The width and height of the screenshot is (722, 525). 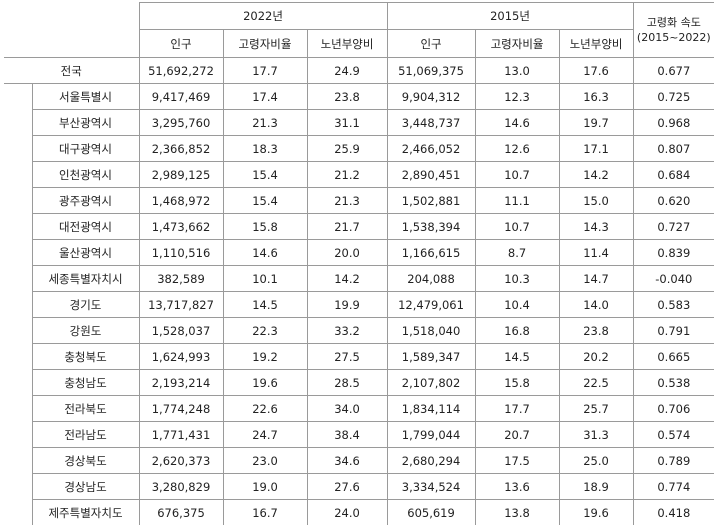 I want to click on elder-ratio-2015-cell: 17.5, so click(x=517, y=461).